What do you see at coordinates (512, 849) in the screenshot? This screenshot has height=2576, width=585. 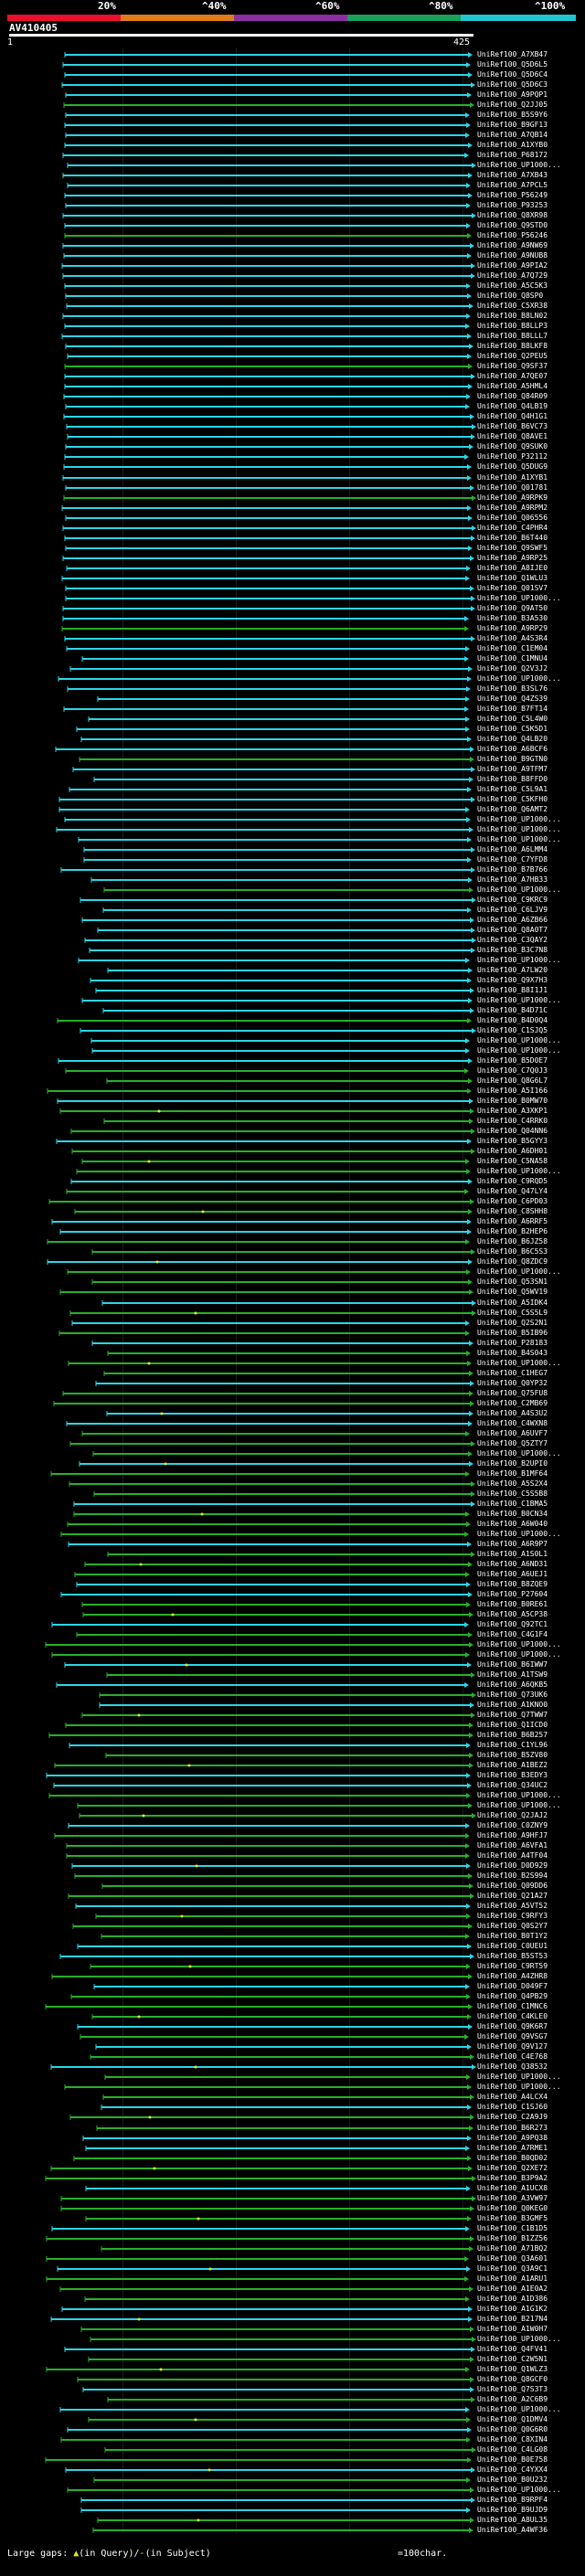 I see `hit-label: UniRef100_A6LMM4` at bounding box center [512, 849].